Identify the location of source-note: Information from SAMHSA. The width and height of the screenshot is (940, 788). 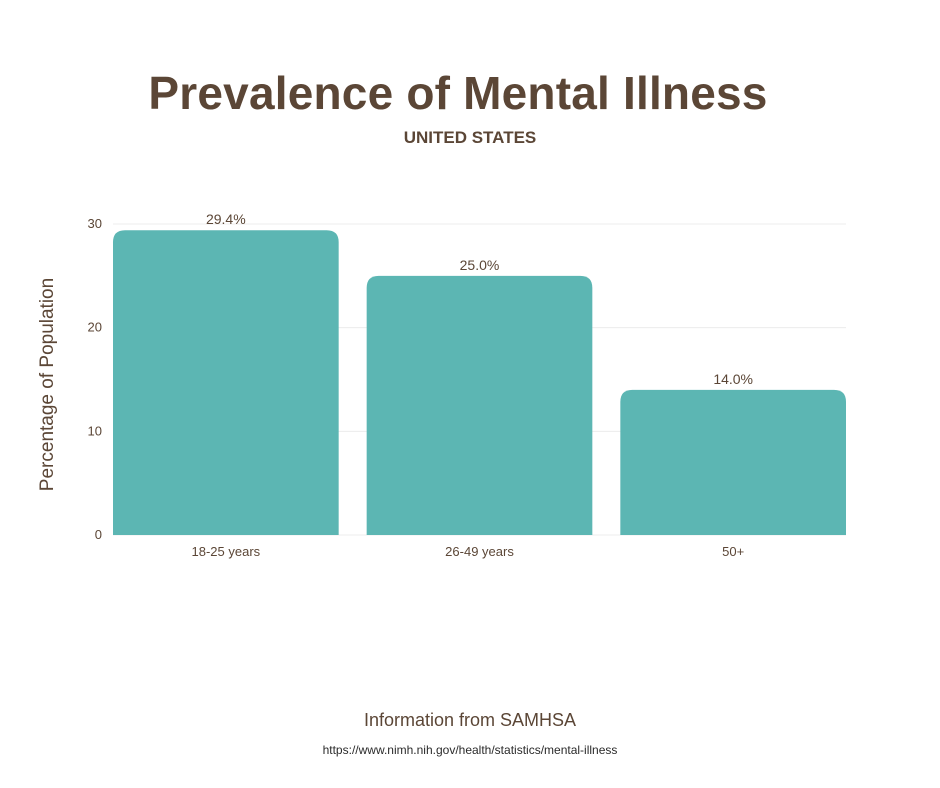
(470, 720).